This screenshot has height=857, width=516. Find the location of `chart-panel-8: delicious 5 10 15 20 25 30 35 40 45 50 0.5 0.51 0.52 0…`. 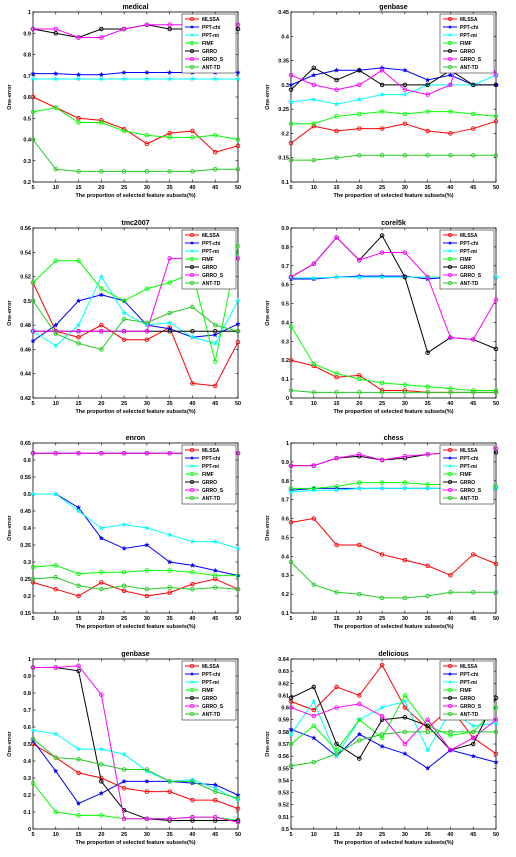

chart-panel-8: delicious 5 10 15 20 25 30 35 40 45 50 0.5 0.51 0.52 0… is located at coordinates (382, 748).